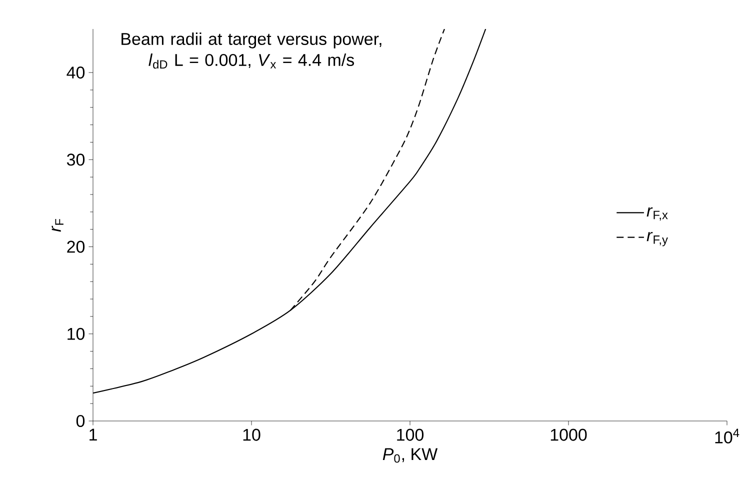 Image resolution: width=747 pixels, height=497 pixels. I want to click on y-tick-label: 30, so click(75, 160).